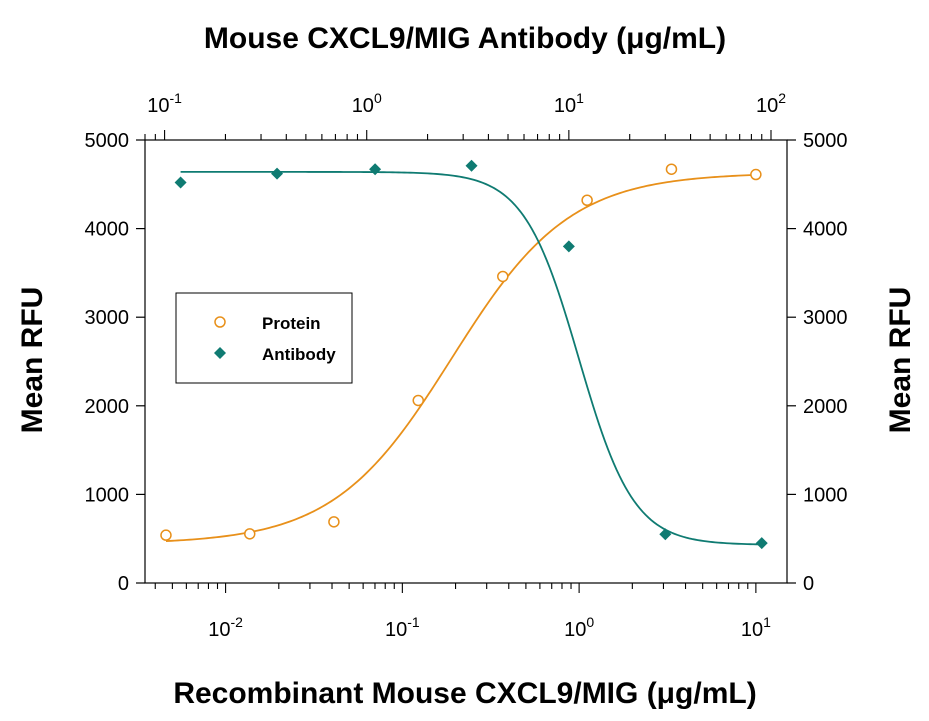 The width and height of the screenshot is (929, 721). What do you see at coordinates (900, 360) in the screenshot?
I see `right-y-axis-title: Mean RFU` at bounding box center [900, 360].